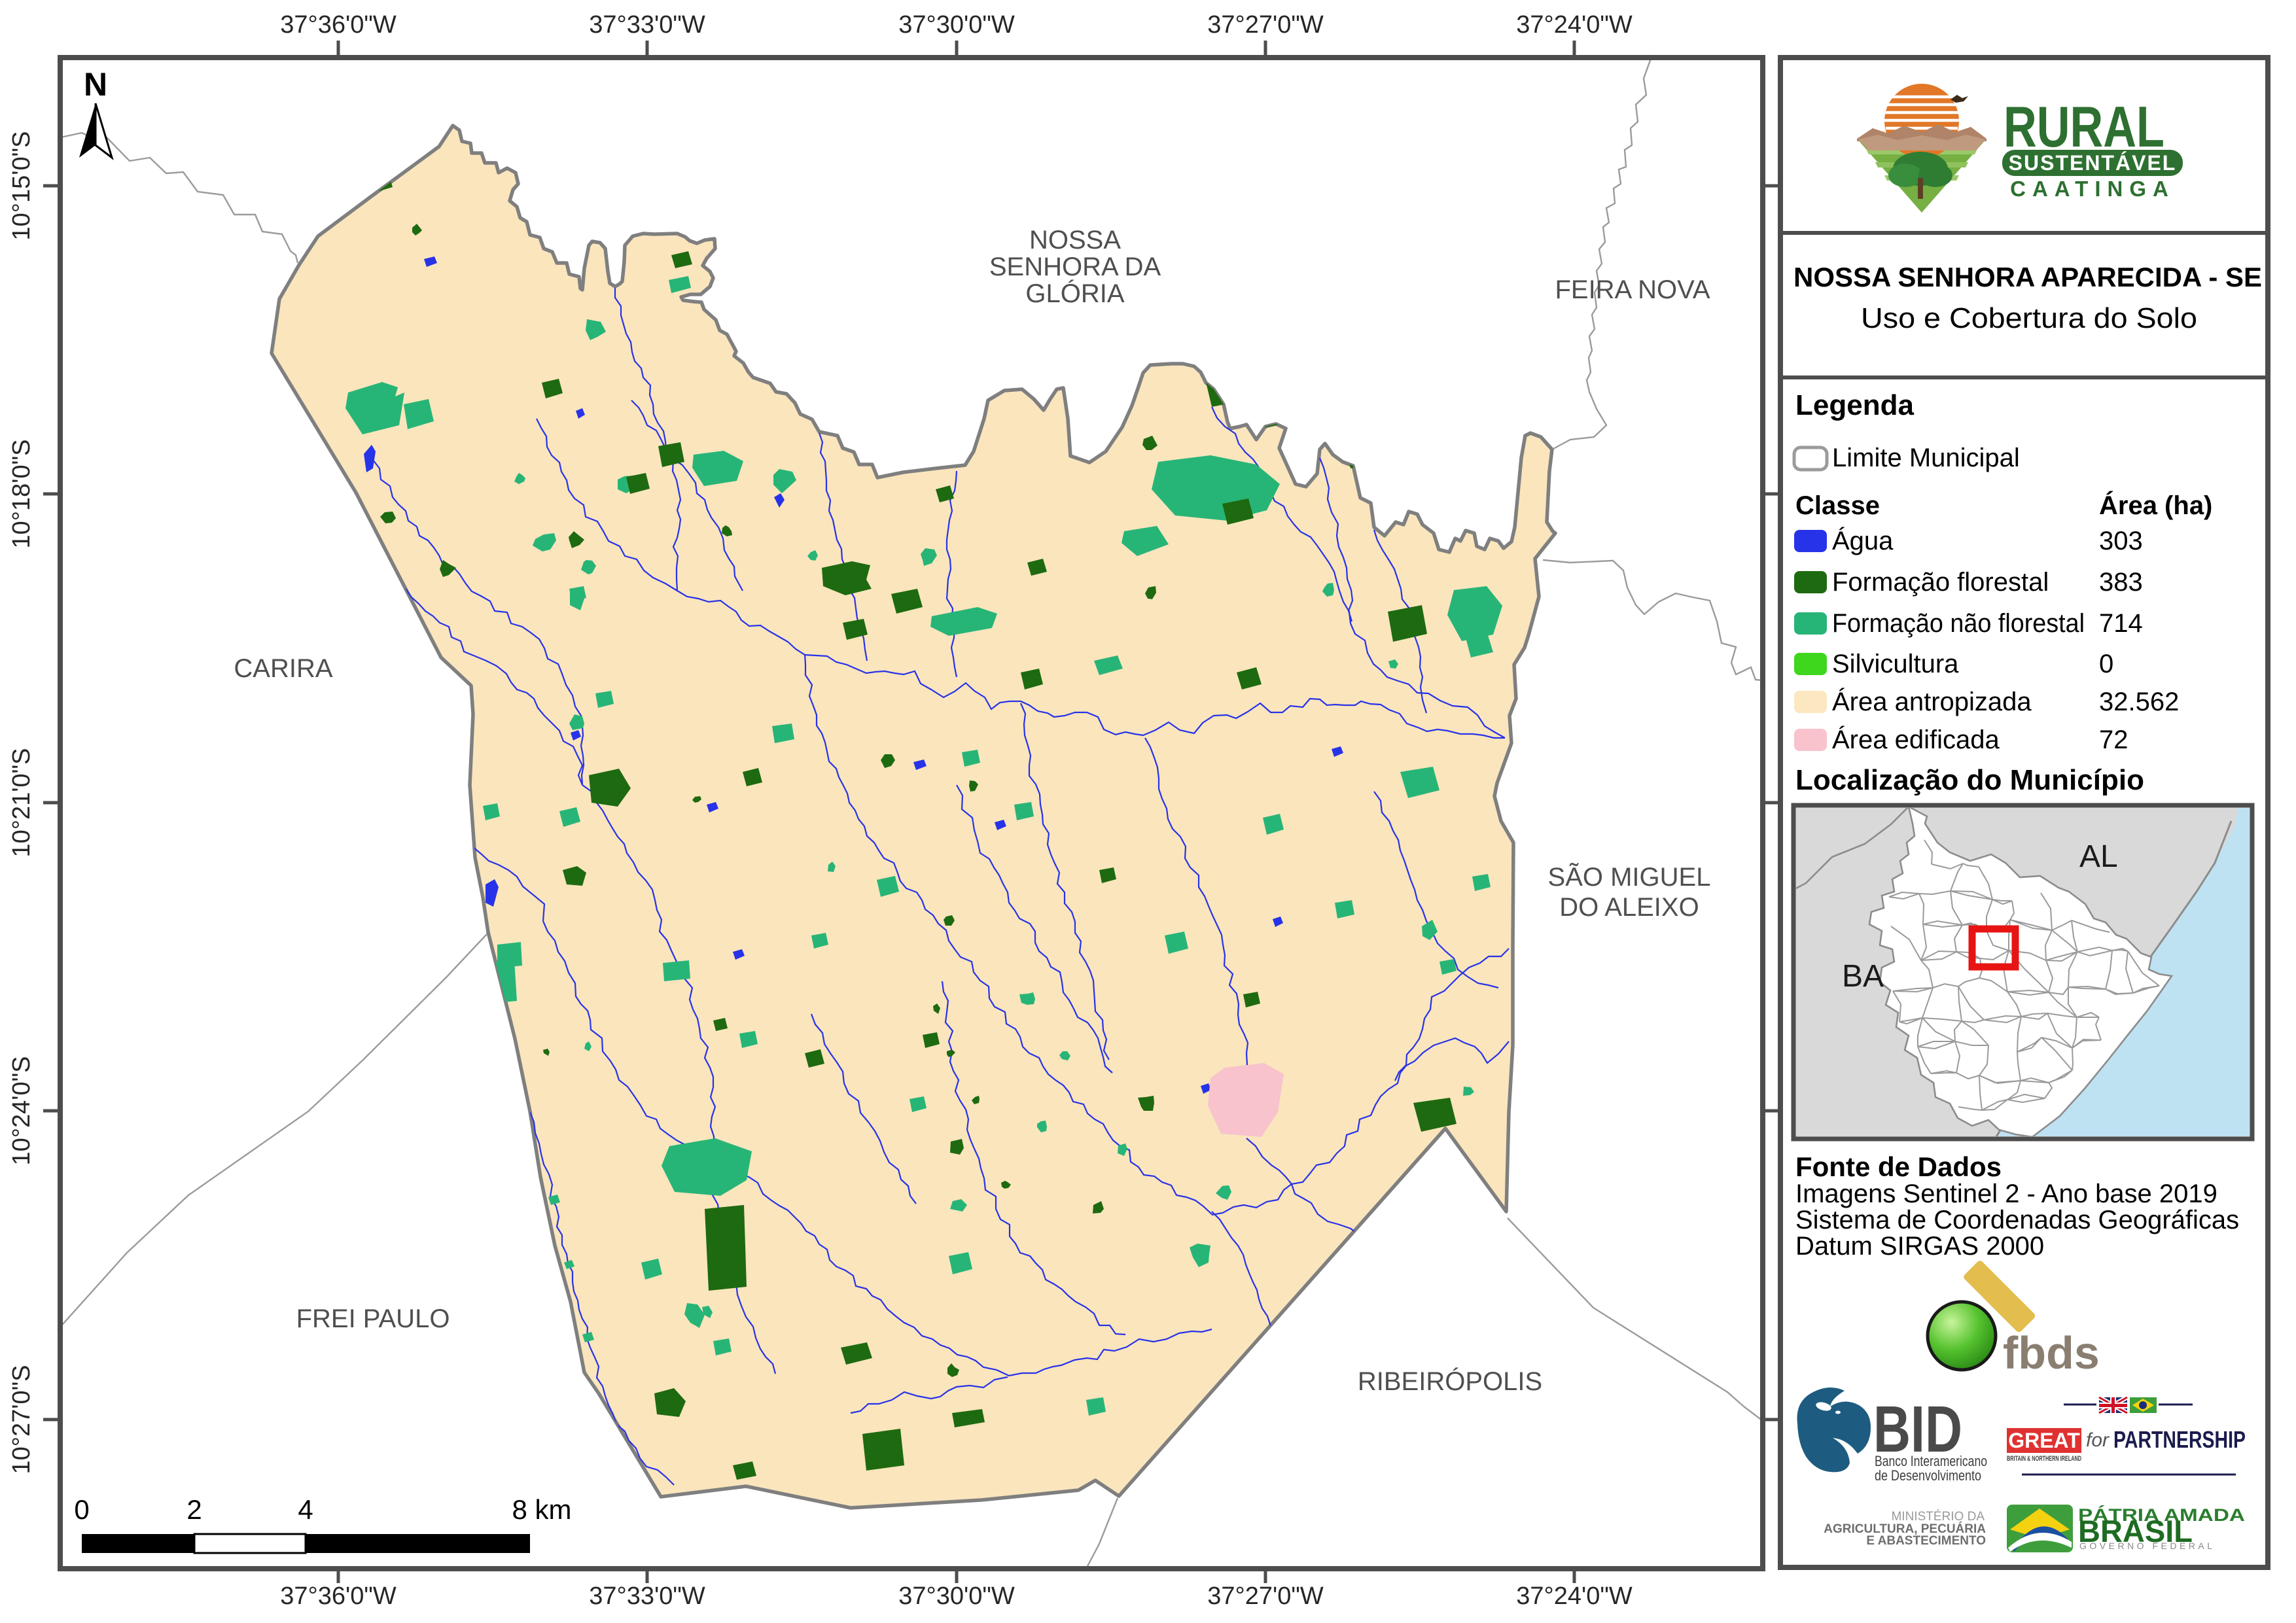  What do you see at coordinates (1075, 267) in the screenshot?
I see `svg-text: SENHORA DA` at bounding box center [1075, 267].